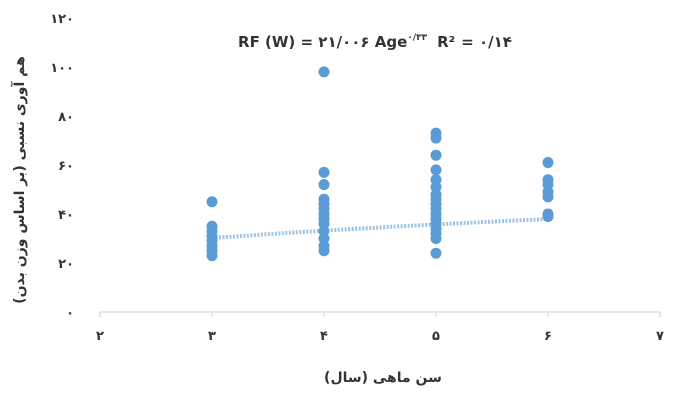  I want to click on equation-r2-label: R², so click(446, 42).